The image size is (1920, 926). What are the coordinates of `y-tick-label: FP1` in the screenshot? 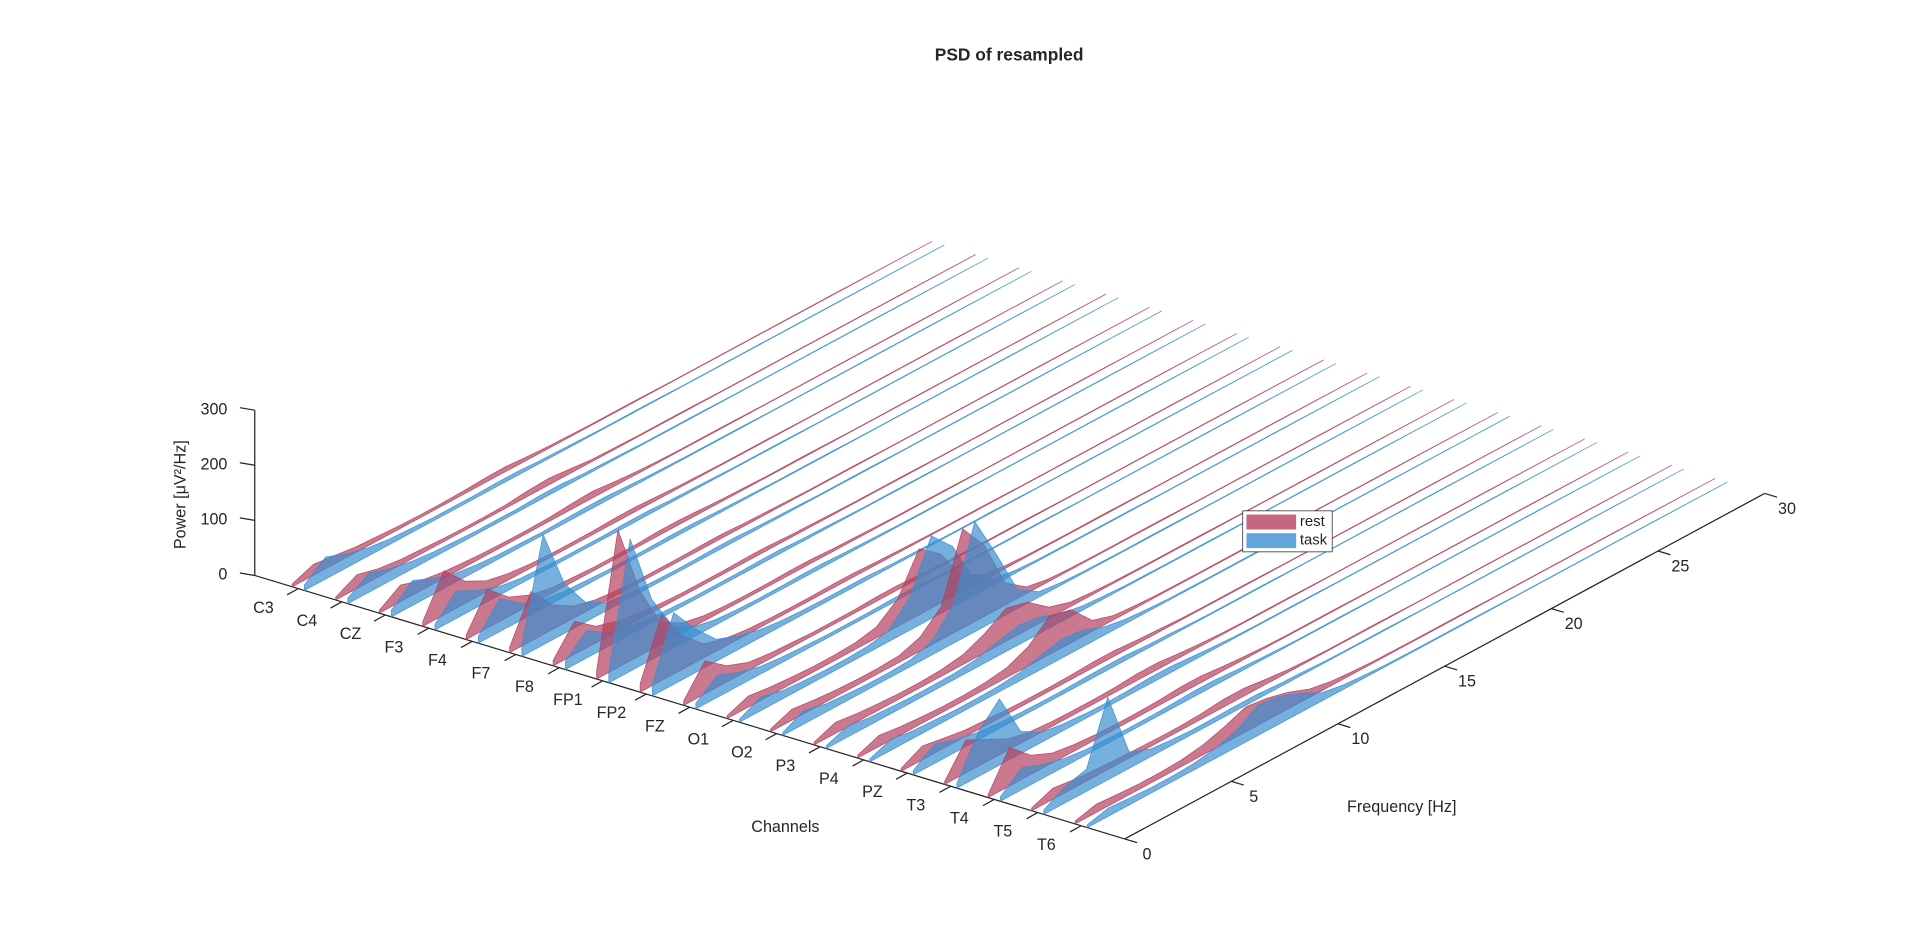 It's located at (568, 700).